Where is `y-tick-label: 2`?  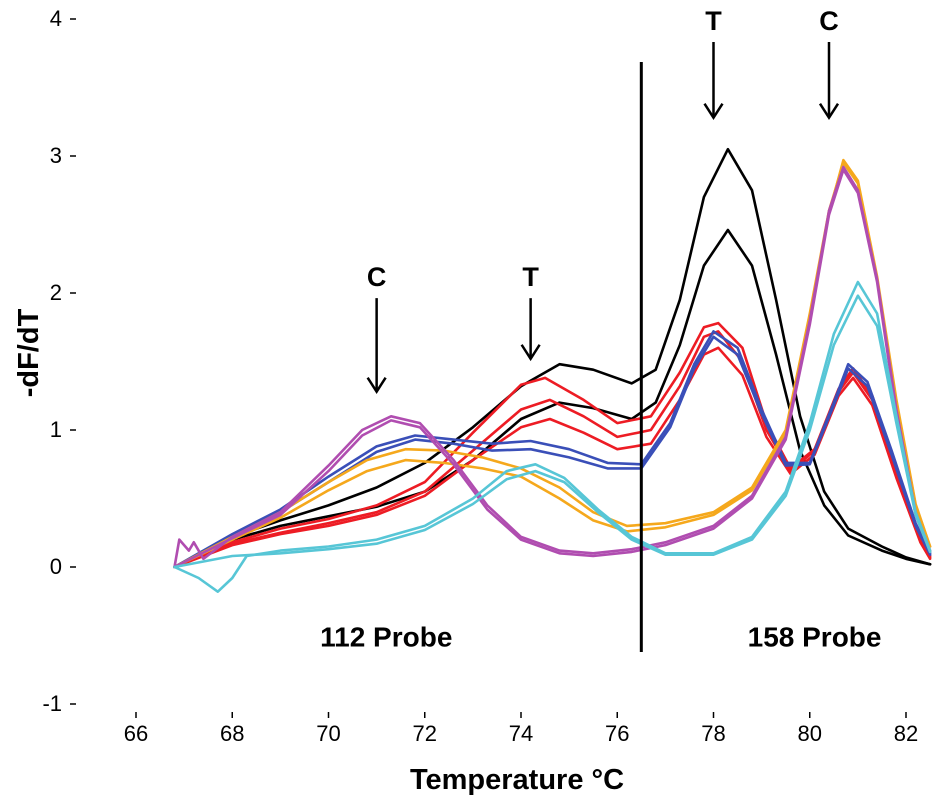 y-tick-label: 2 is located at coordinates (56, 292).